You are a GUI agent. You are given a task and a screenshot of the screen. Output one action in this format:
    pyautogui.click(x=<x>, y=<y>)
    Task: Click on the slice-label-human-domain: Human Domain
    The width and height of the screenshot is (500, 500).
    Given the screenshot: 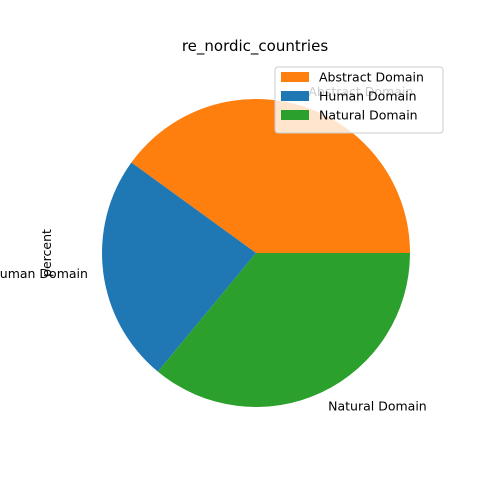 What is the action you would take?
    pyautogui.click(x=44, y=273)
    